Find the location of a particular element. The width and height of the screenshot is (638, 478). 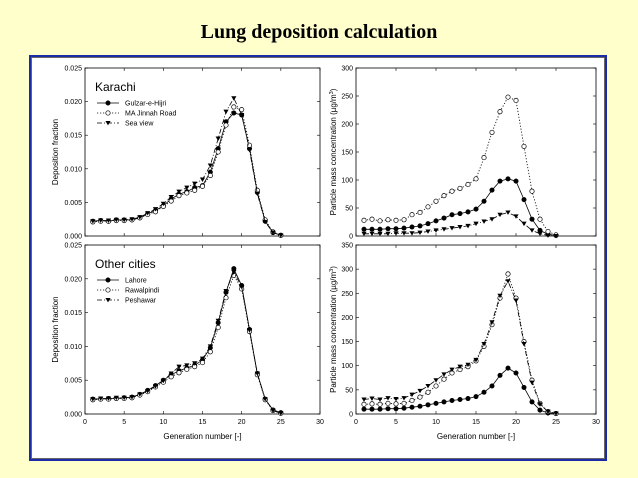

y-tick-label: 0.000 is located at coordinates (73, 415).